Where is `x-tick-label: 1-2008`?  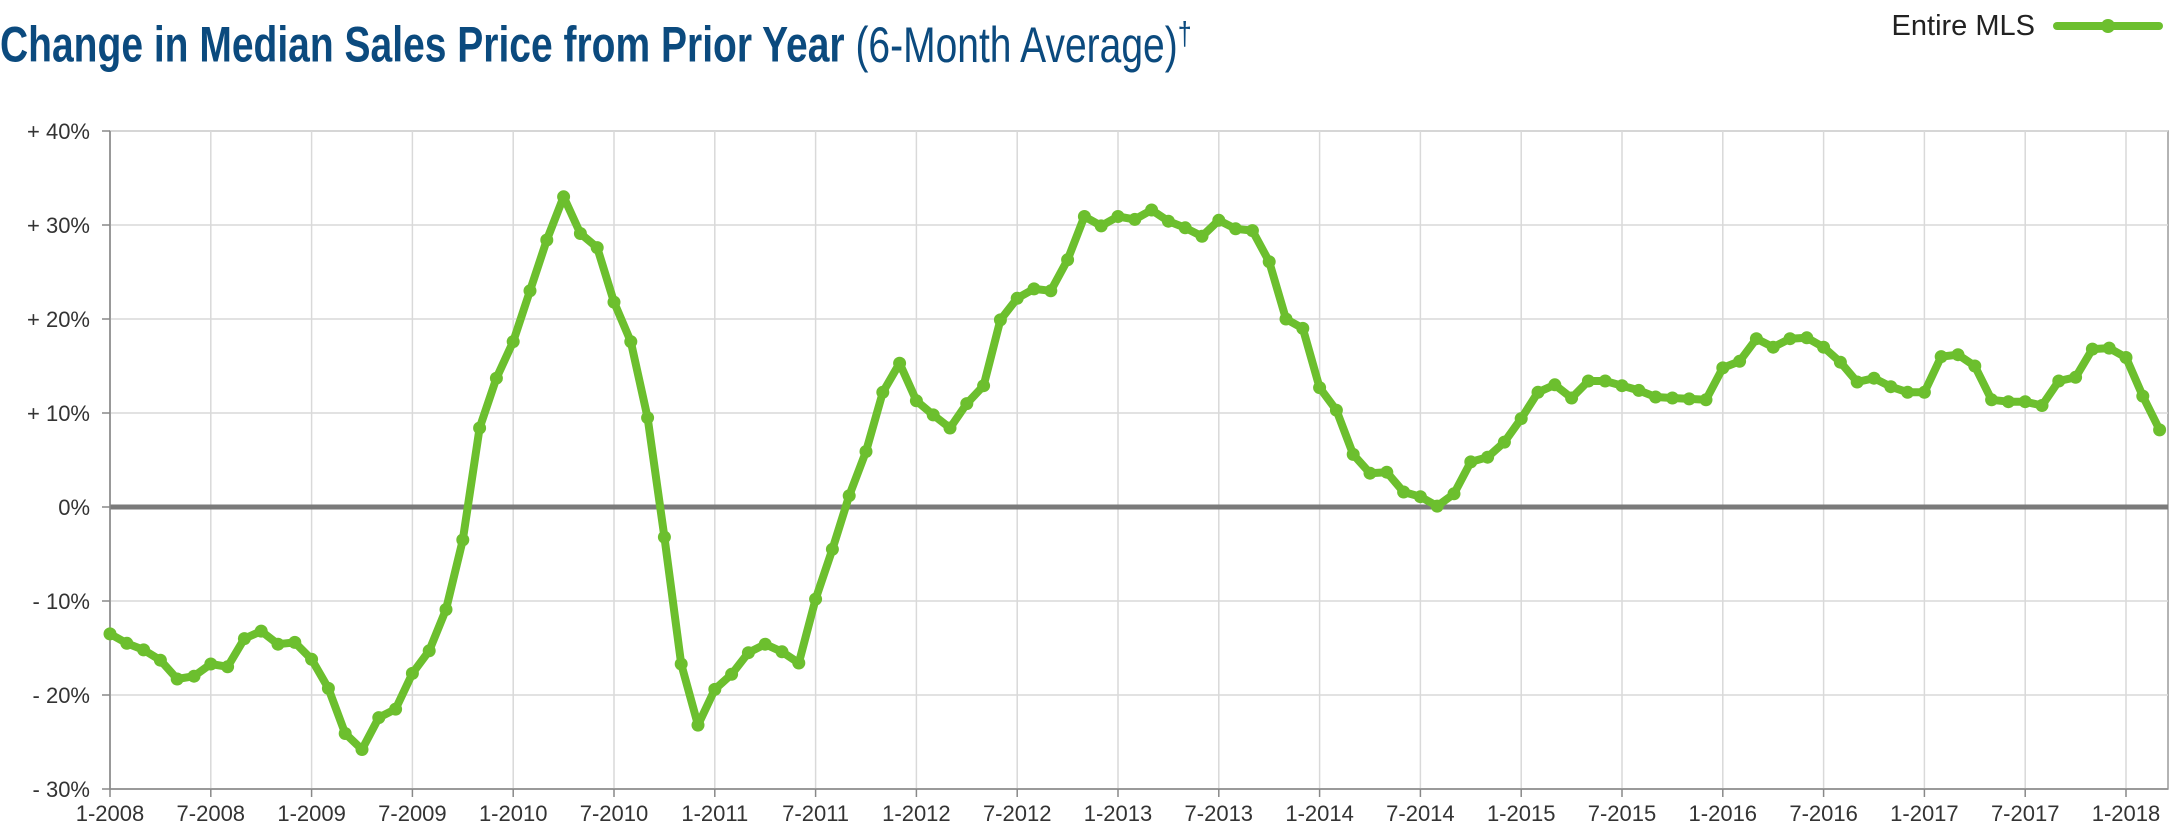 x-tick-label: 1-2008 is located at coordinates (110, 813).